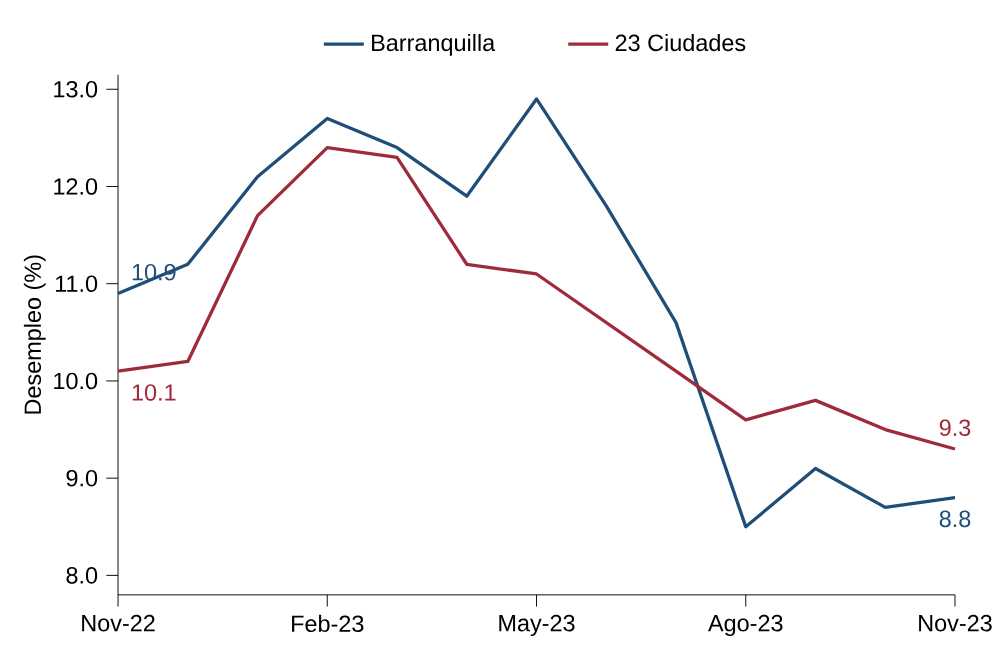 The width and height of the screenshot is (1007, 667). What do you see at coordinates (82, 575) in the screenshot?
I see `y-tick-label: 8.0` at bounding box center [82, 575].